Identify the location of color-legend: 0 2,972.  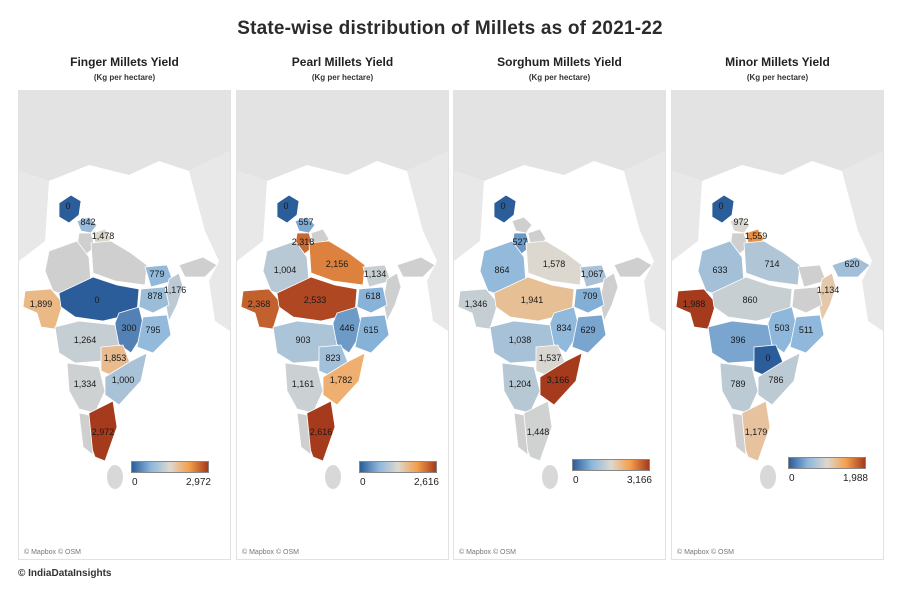
(171, 479).